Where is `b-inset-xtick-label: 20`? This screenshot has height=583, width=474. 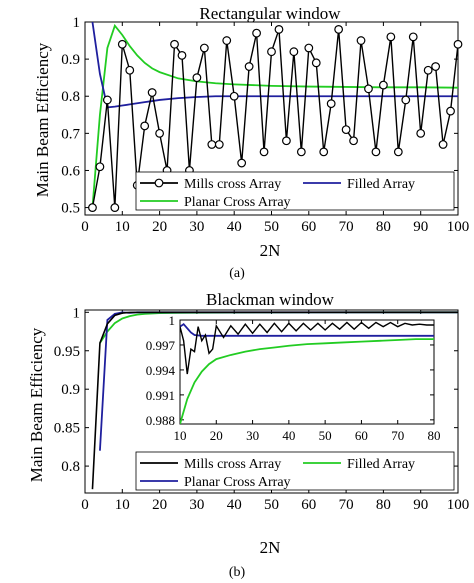 b-inset-xtick-label: 20 is located at coordinates (216, 435).